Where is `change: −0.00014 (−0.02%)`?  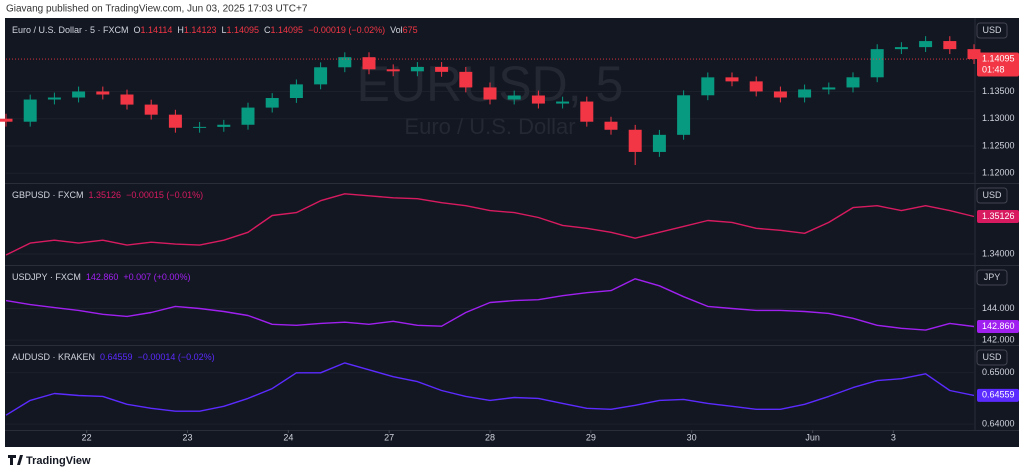
change: −0.00014 (−0.02%) is located at coordinates (176, 357).